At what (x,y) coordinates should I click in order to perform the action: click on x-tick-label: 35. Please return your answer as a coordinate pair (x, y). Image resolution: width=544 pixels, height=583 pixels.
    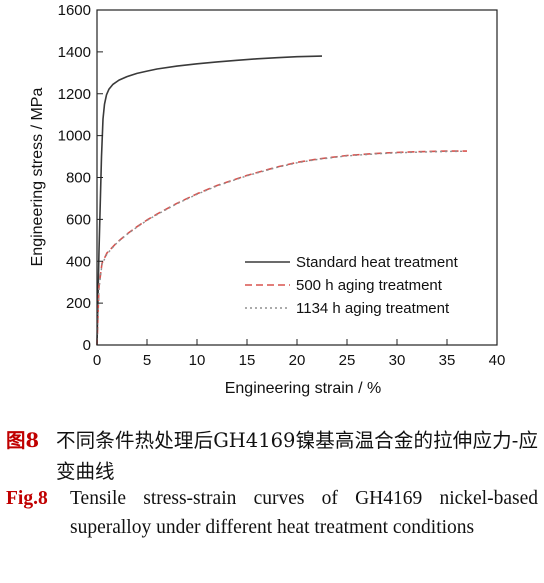
    Looking at the image, I should click on (447, 360).